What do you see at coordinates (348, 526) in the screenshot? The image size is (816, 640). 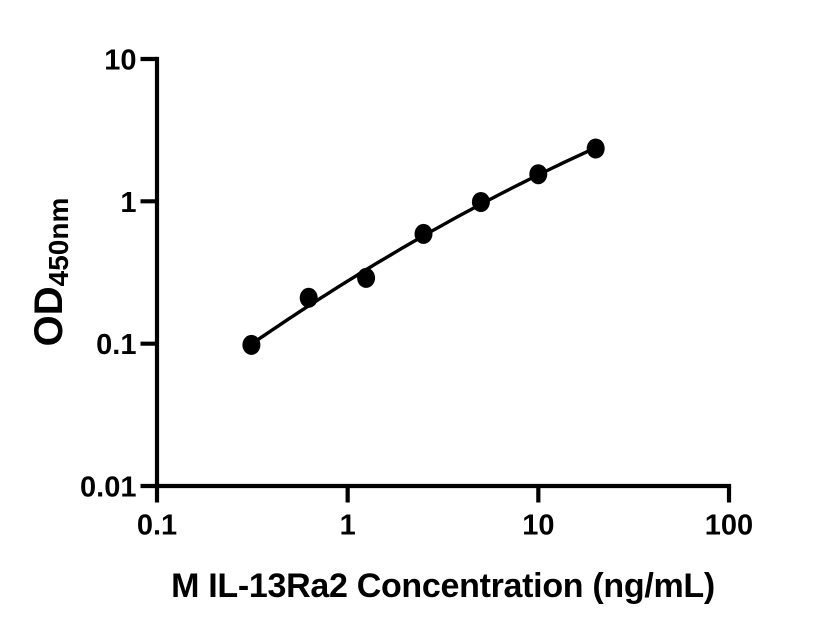 I see `x-tick-label: 1` at bounding box center [348, 526].